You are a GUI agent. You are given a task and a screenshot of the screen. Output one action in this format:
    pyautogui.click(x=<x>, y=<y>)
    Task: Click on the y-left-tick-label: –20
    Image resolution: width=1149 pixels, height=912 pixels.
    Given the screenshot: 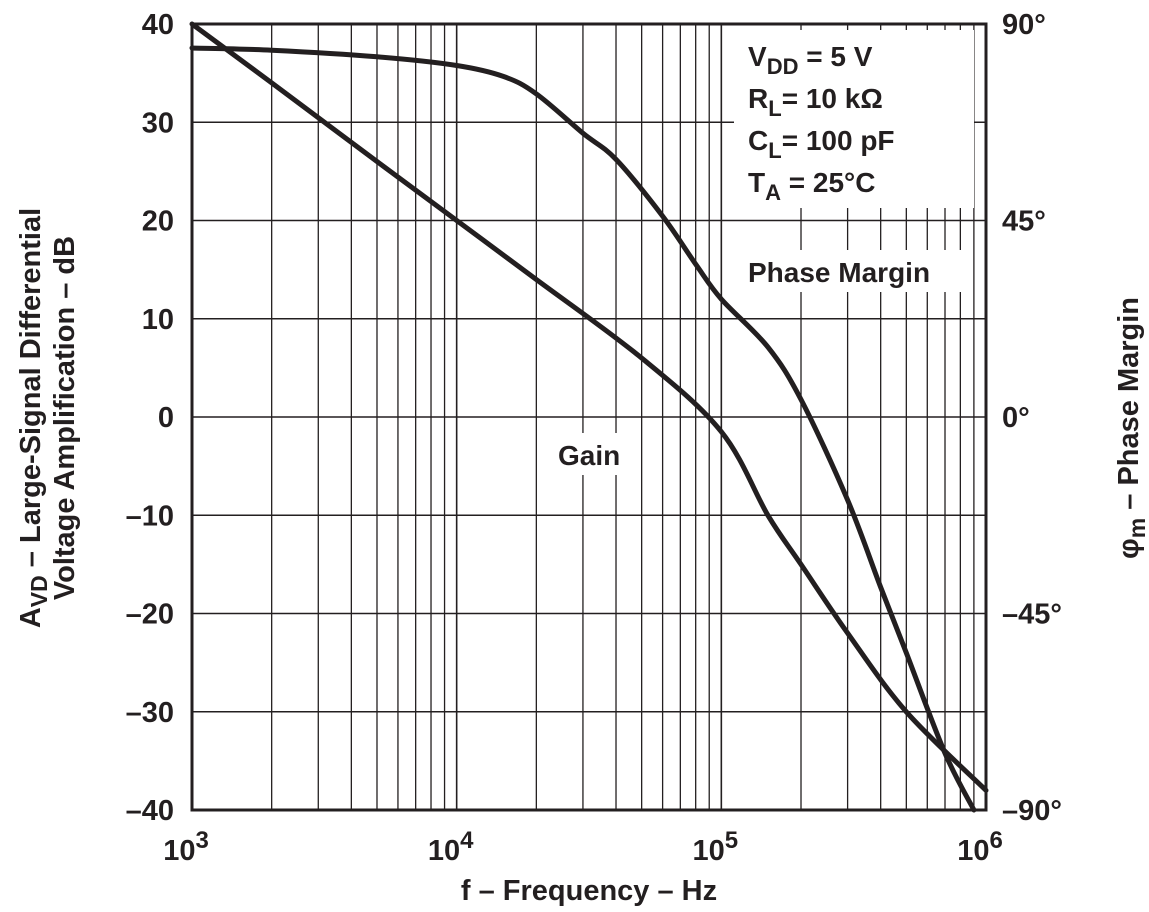 What is the action you would take?
    pyautogui.click(x=150, y=615)
    